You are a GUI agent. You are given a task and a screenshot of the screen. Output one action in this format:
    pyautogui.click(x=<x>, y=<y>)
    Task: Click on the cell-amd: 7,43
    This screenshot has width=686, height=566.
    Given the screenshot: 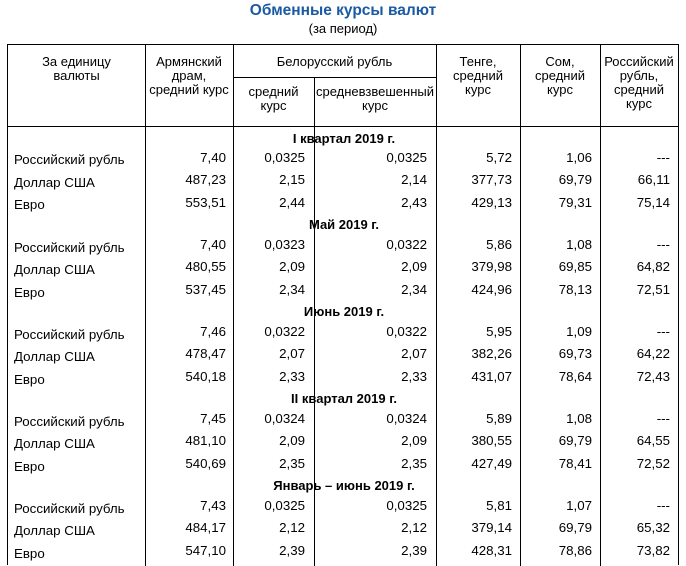 What is the action you would take?
    pyautogui.click(x=213, y=505)
    